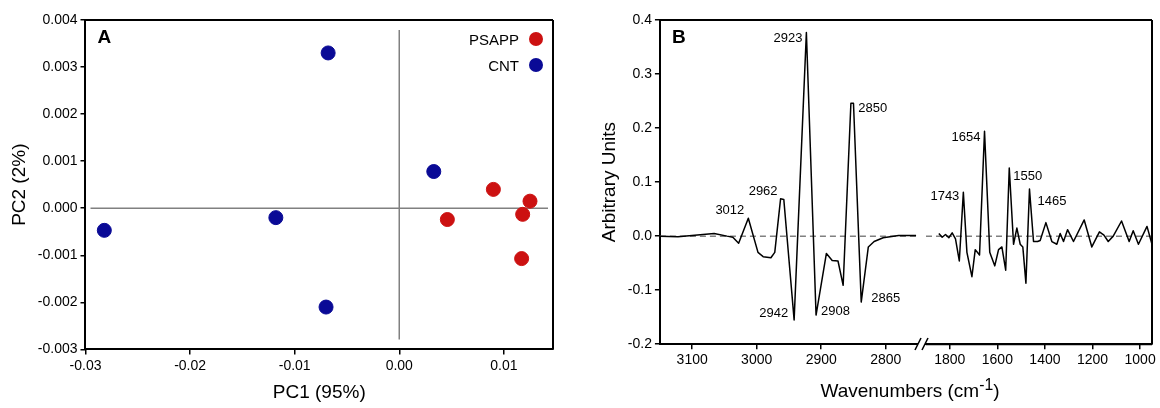 This screenshot has height=408, width=1160. I want to click on y-tick-label: 0.002, so click(60, 112).